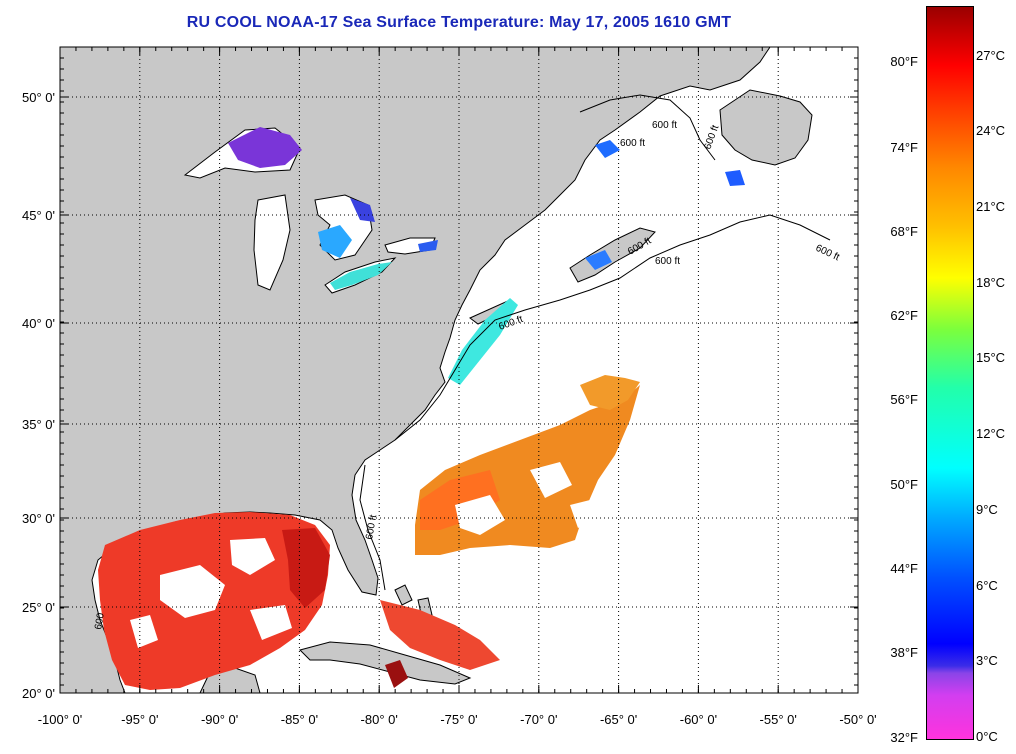  I want to click on celsius-label: 15°C, so click(991, 357).